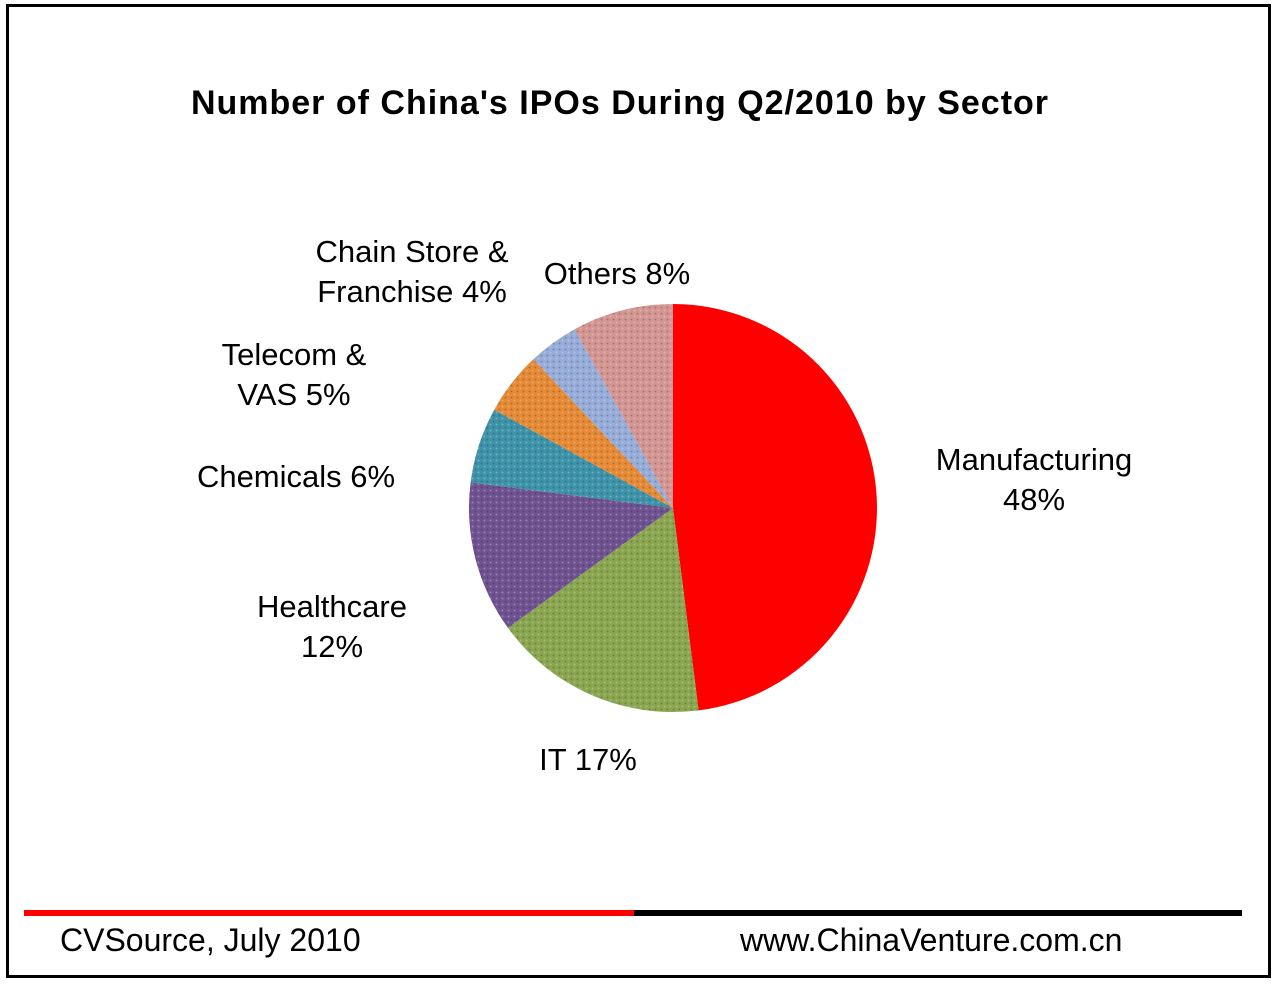 The height and width of the screenshot is (986, 1281). Describe the element at coordinates (412, 291) in the screenshot. I see `slice-label-line: Franchise 4%` at that location.